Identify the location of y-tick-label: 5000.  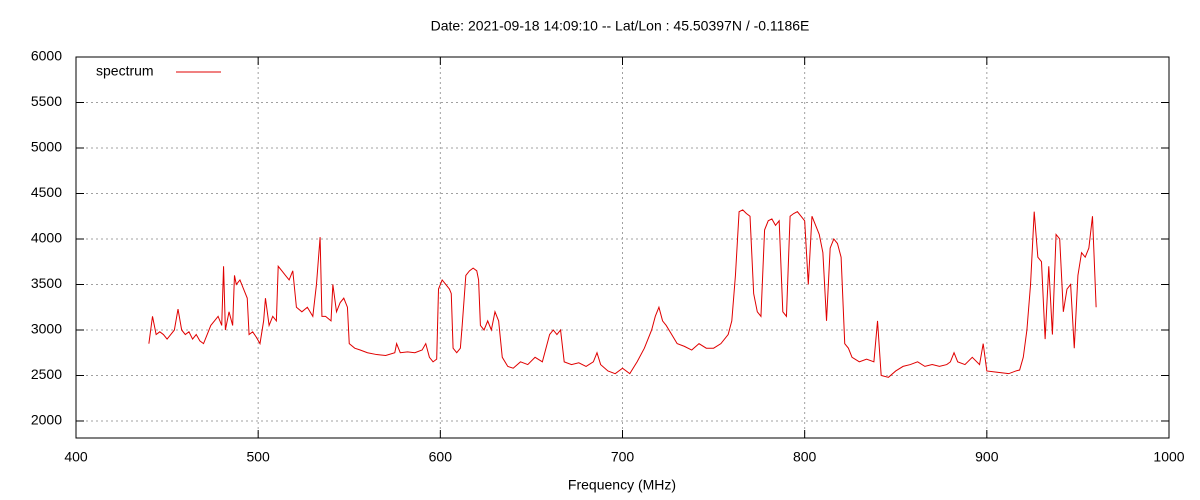
(46, 147).